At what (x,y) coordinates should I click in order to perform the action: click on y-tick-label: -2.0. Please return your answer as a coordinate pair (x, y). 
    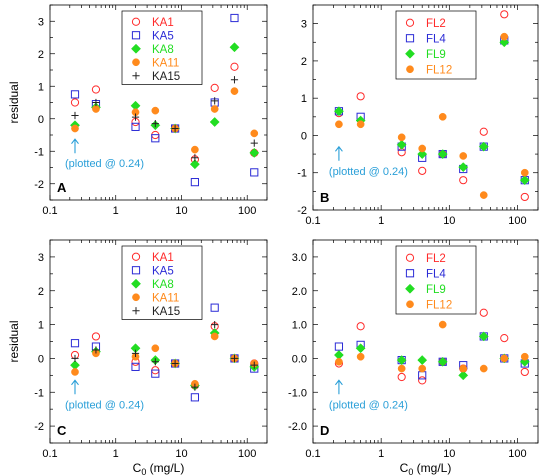
    Looking at the image, I should click on (297, 427).